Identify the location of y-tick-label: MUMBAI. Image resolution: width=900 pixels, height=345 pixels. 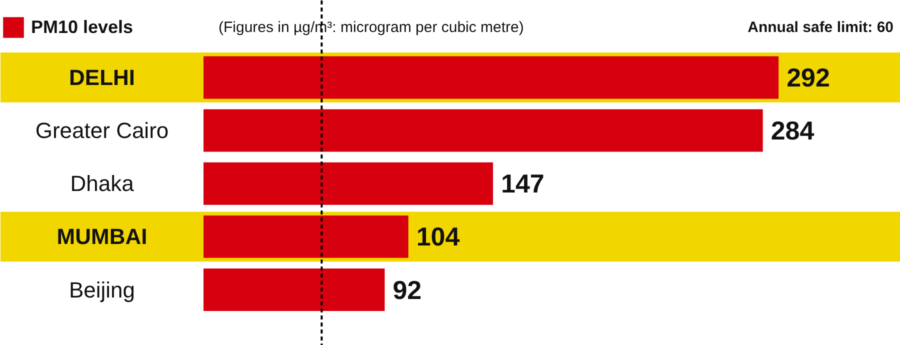
(102, 237).